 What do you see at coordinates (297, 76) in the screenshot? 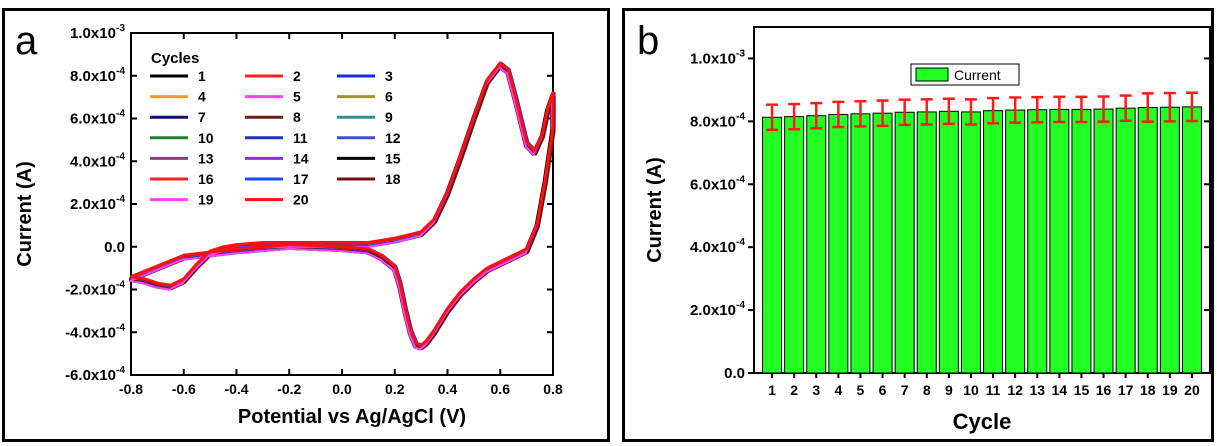
I see `legend-label-2: 2` at bounding box center [297, 76].